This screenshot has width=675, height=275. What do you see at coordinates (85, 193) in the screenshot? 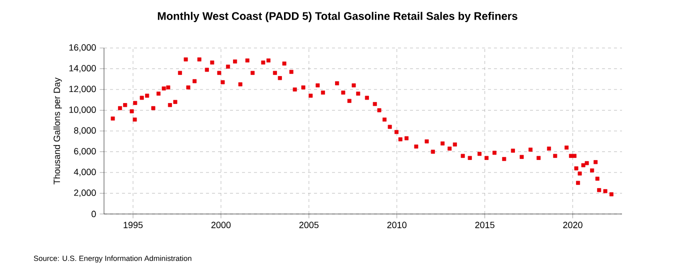
I see `y-tick-label: 2,000` at bounding box center [85, 193].